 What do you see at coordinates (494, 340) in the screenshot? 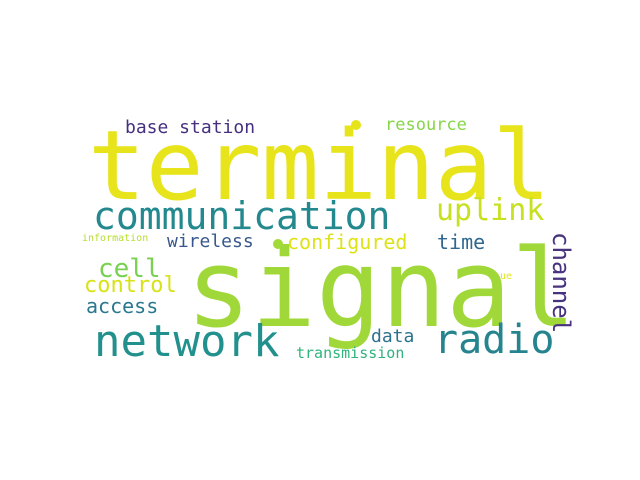
I see `word-radio: radio` at bounding box center [494, 340].